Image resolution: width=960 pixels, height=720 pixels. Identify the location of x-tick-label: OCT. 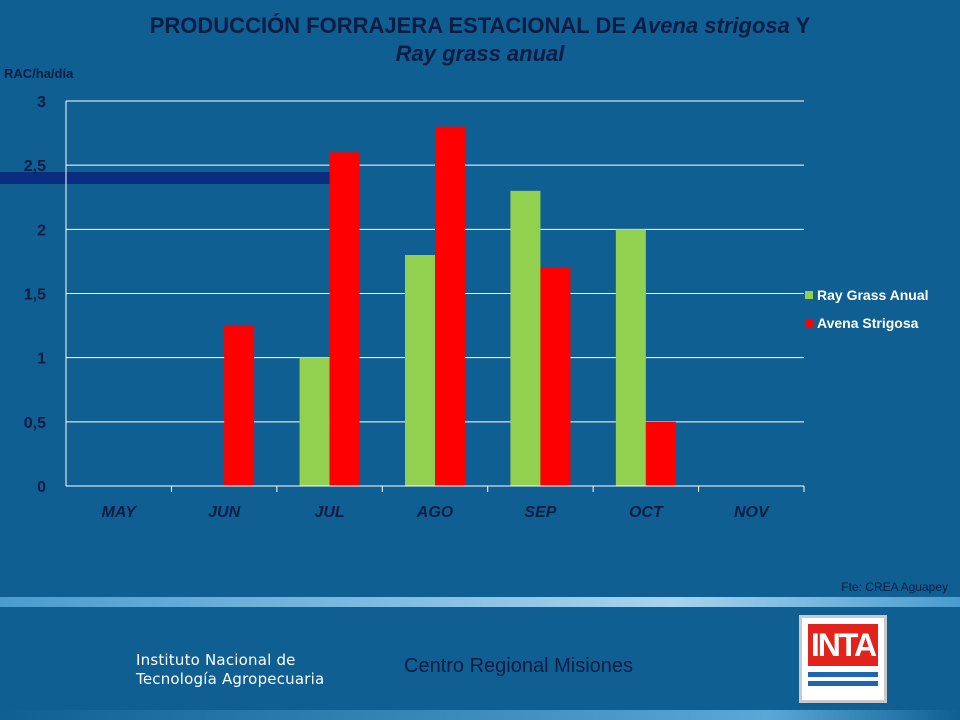
(646, 512).